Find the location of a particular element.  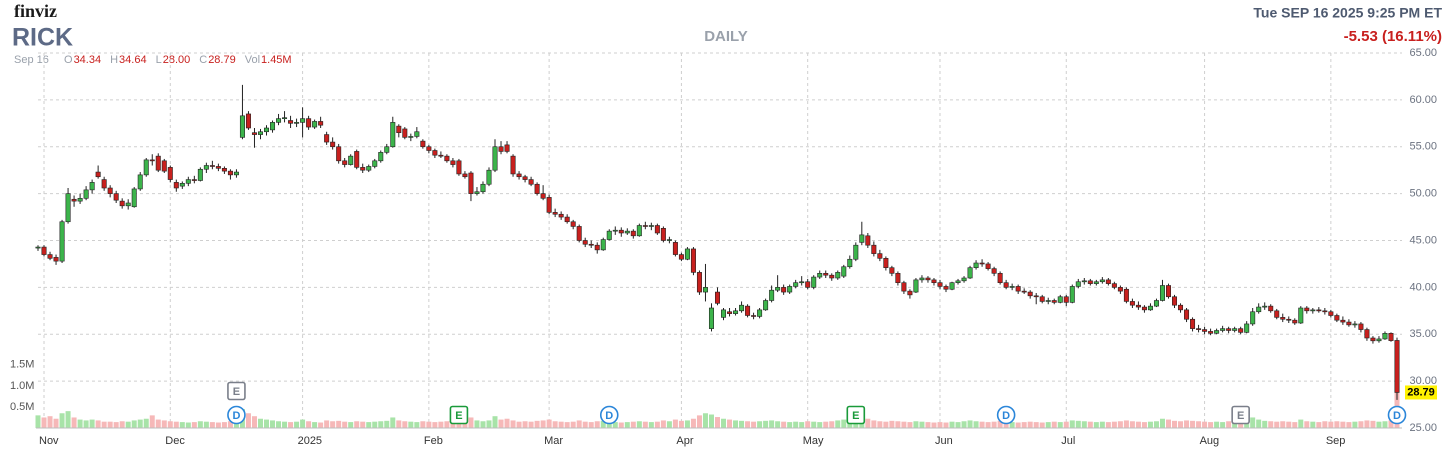

price-tag-bg is located at coordinates (1421, 392).